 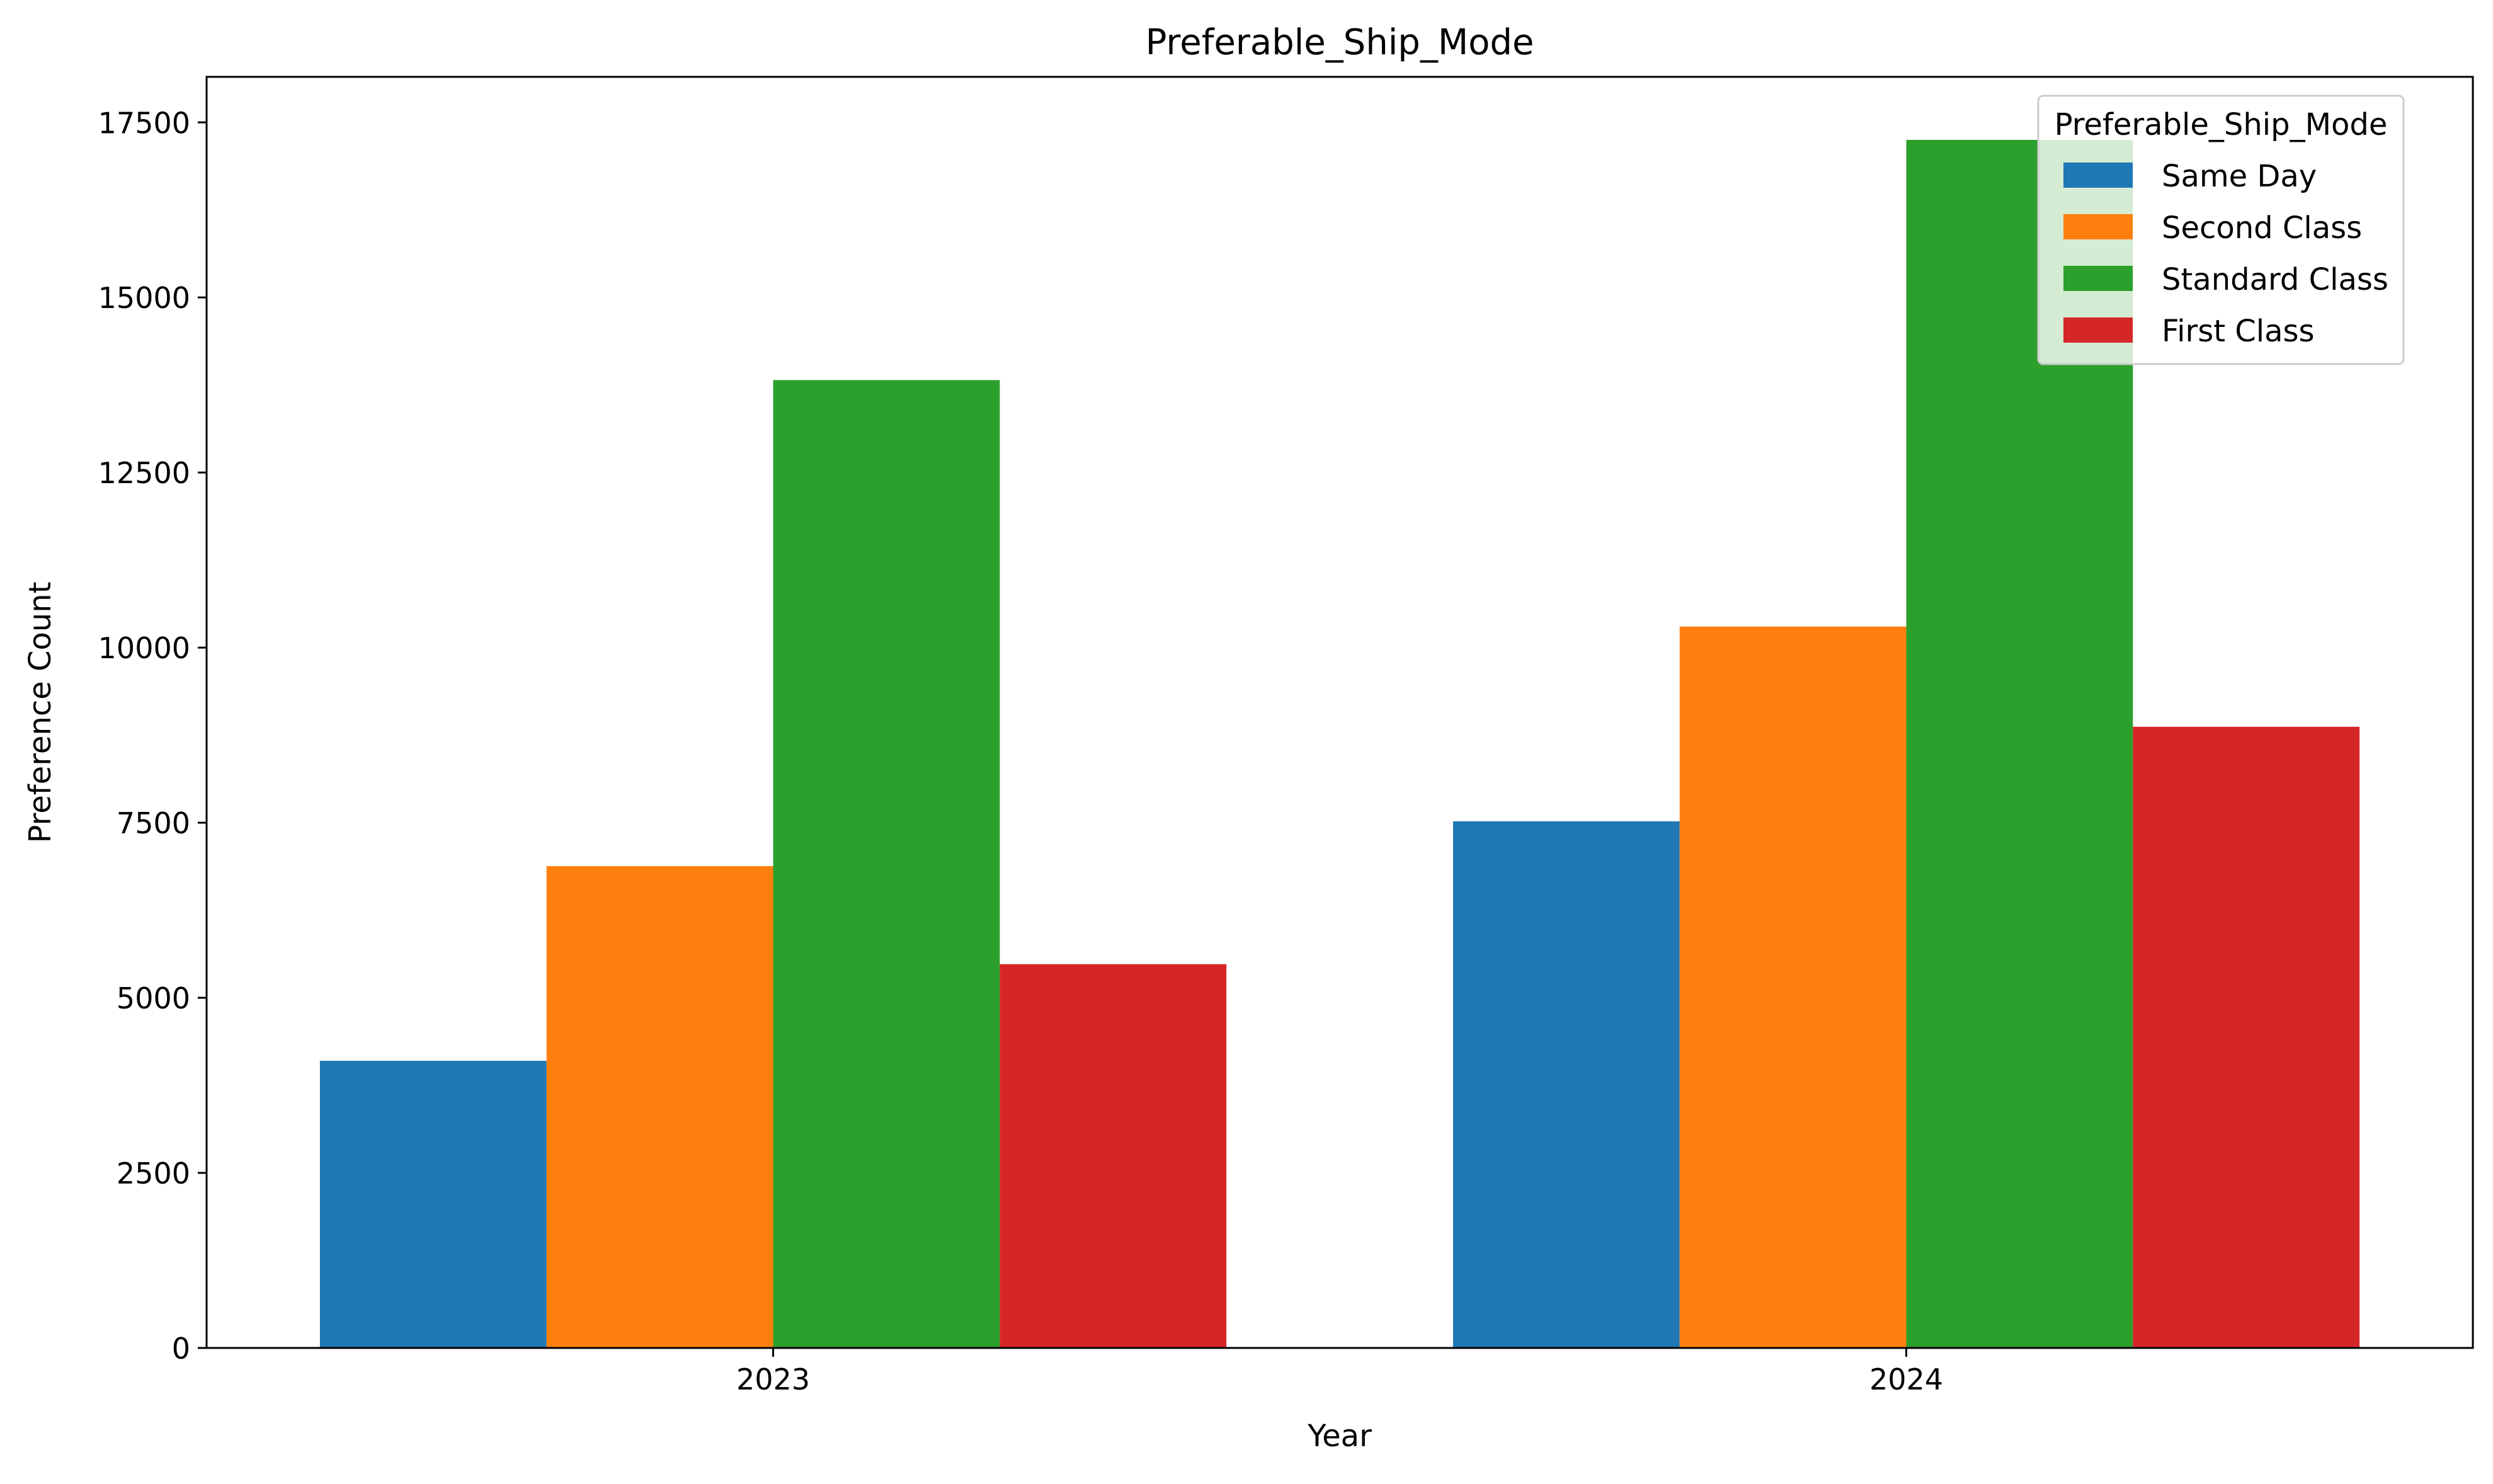 I want to click on bar-second-class-2023, so click(x=659, y=1107).